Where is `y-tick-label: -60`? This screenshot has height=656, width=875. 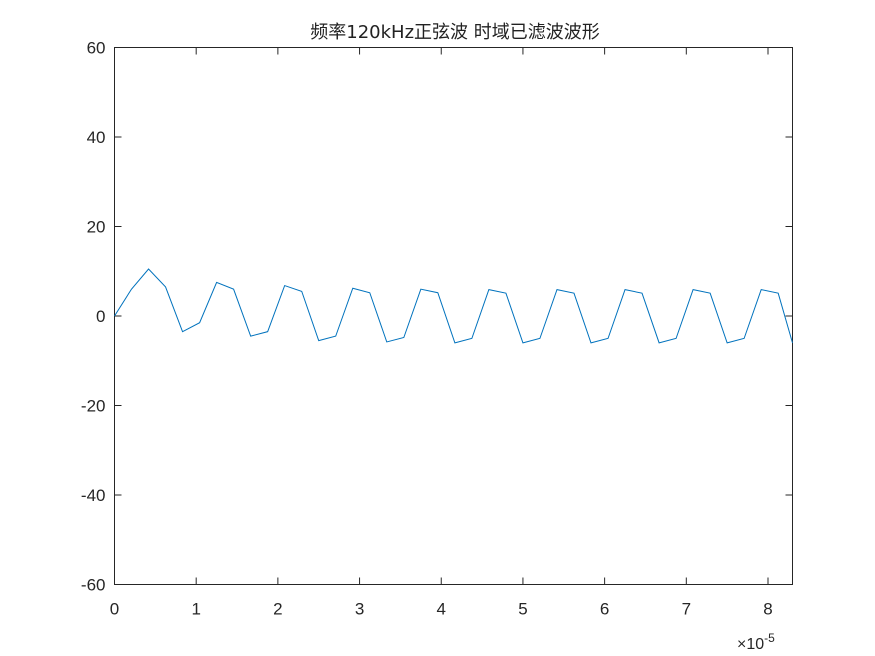
y-tick-label: -60 is located at coordinates (93, 585).